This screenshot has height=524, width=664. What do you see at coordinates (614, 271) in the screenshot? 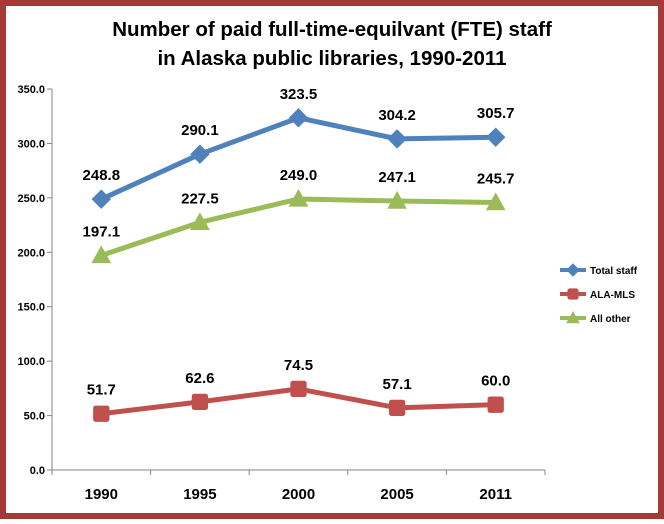
I see `legend-label: Total staff` at bounding box center [614, 271].